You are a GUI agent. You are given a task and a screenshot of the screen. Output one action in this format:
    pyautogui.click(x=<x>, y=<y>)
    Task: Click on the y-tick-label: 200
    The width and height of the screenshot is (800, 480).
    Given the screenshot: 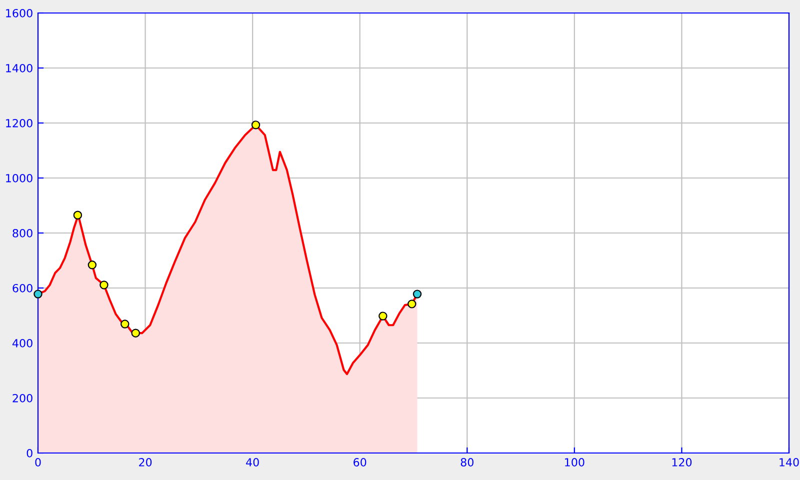 What is the action you would take?
    pyautogui.click(x=22, y=398)
    